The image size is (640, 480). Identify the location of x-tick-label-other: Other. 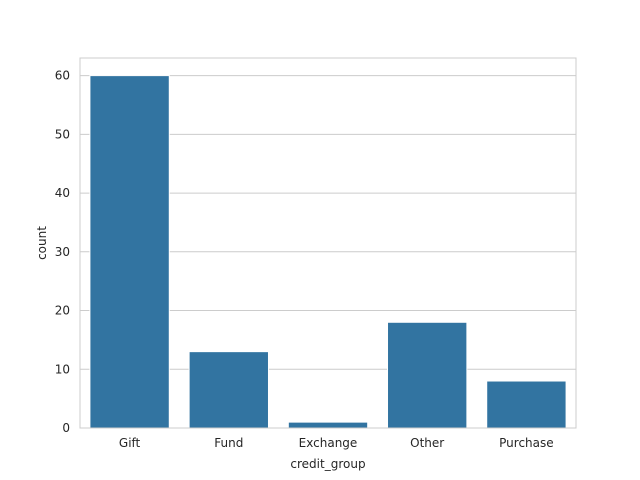
(427, 443).